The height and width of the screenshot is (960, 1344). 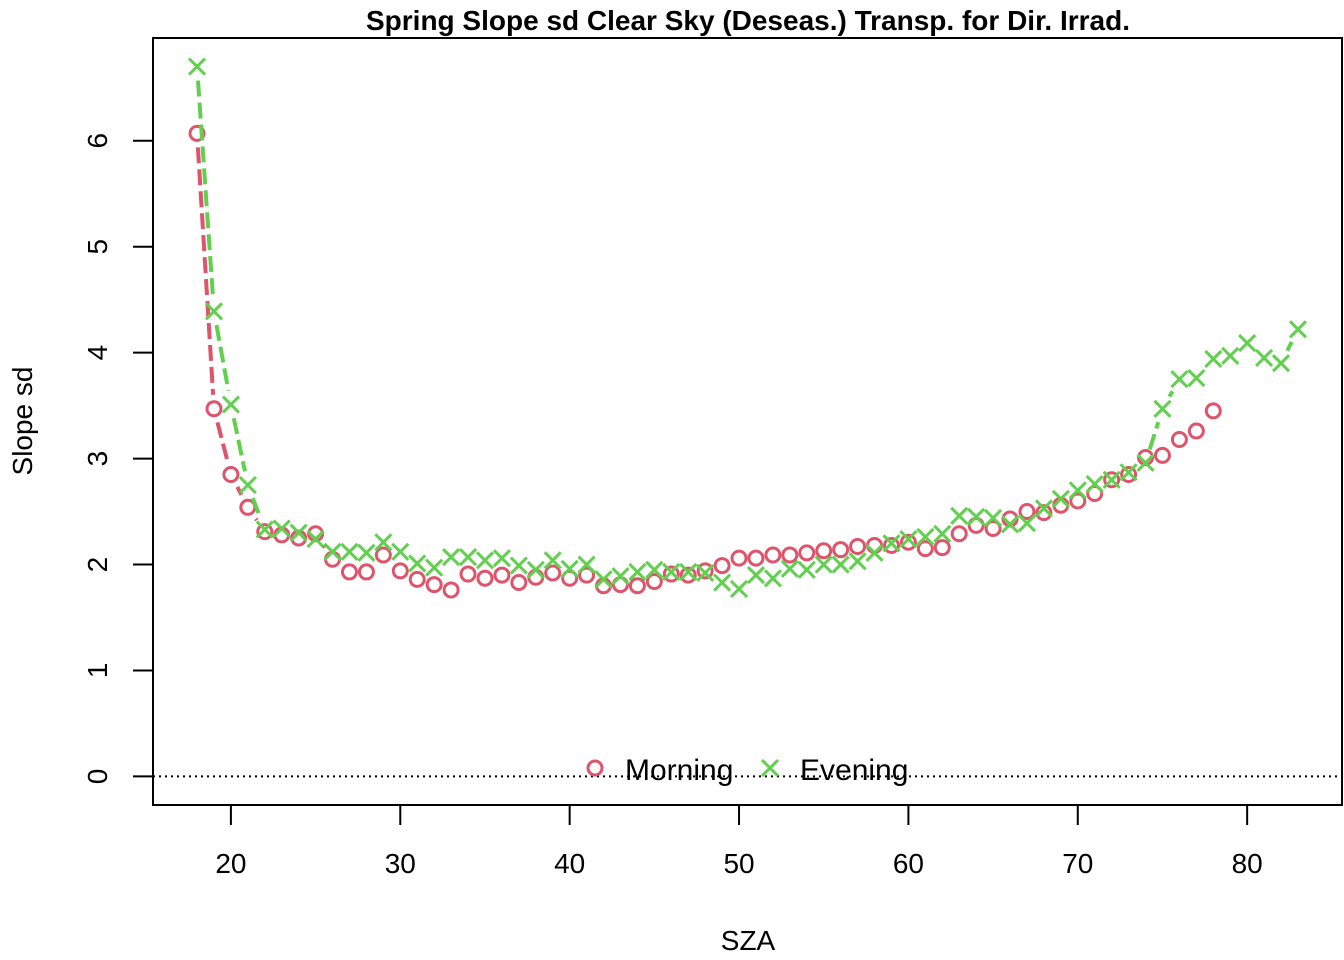 I want to click on y-tick-label: 5, so click(x=97, y=247).